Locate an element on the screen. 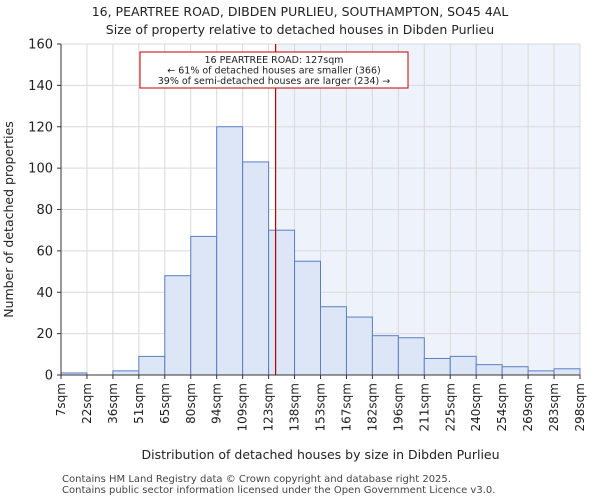 This screenshot has height=500, width=600. x-tick-label: 182sqm is located at coordinates (372, 407).